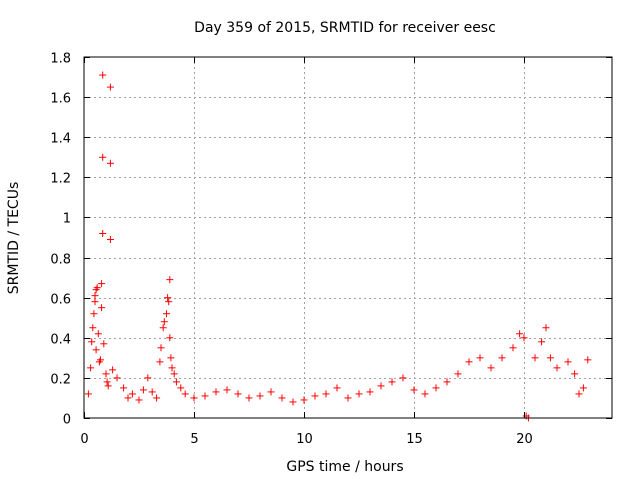 The height and width of the screenshot is (480, 640). What do you see at coordinates (414, 439) in the screenshot?
I see `x-tick-label: 15` at bounding box center [414, 439].